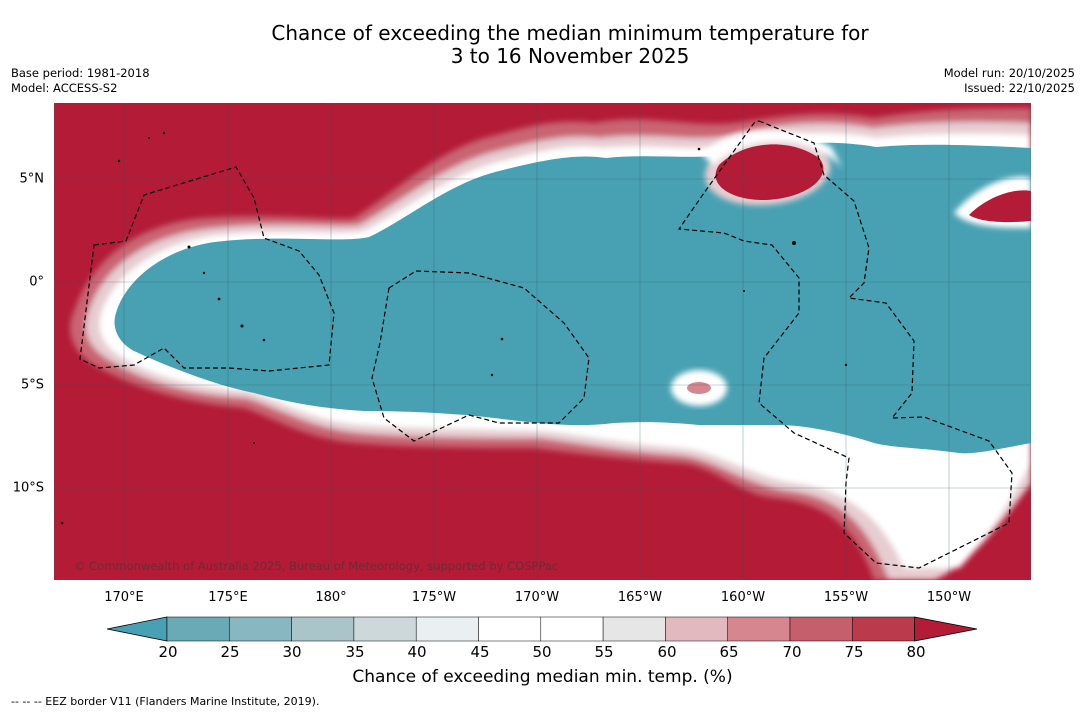 Image resolution: width=1085 pixels, height=713 pixels. What do you see at coordinates (946, 629) in the screenshot?
I see `colorbar-high-extension` at bounding box center [946, 629].